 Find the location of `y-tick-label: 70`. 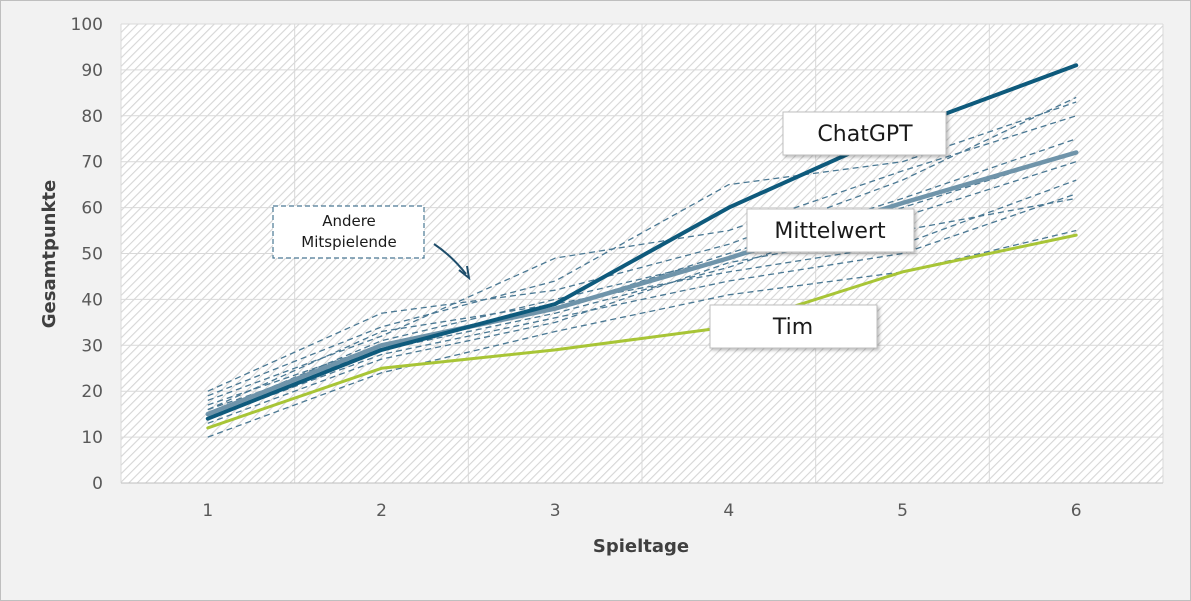

y-tick-label: 70 is located at coordinates (92, 163).